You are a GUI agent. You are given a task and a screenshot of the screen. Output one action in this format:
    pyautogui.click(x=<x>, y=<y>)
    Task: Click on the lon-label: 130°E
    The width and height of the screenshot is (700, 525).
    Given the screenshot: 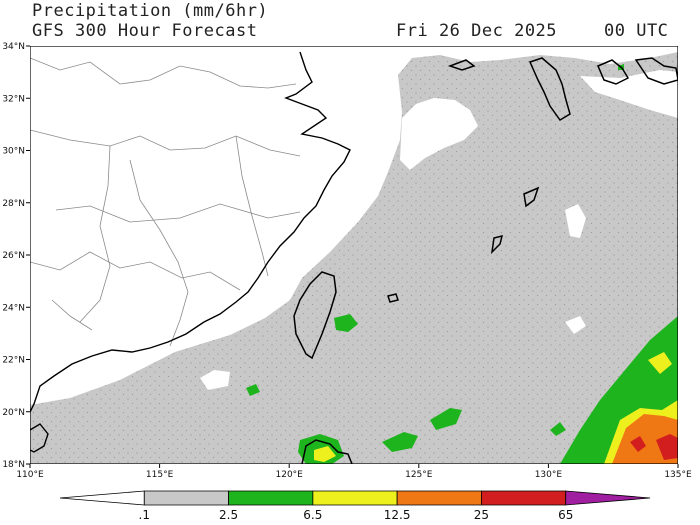 What is the action you would take?
    pyautogui.click(x=549, y=475)
    